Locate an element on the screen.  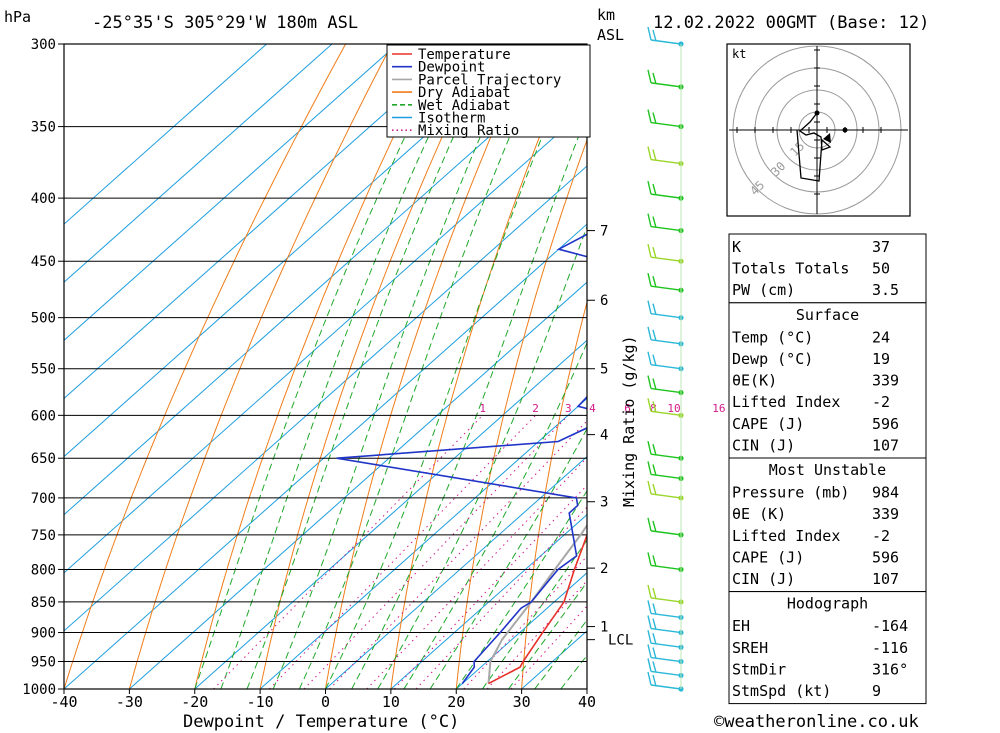
legend-label: Mixing Ratio is located at coordinates (468, 131).